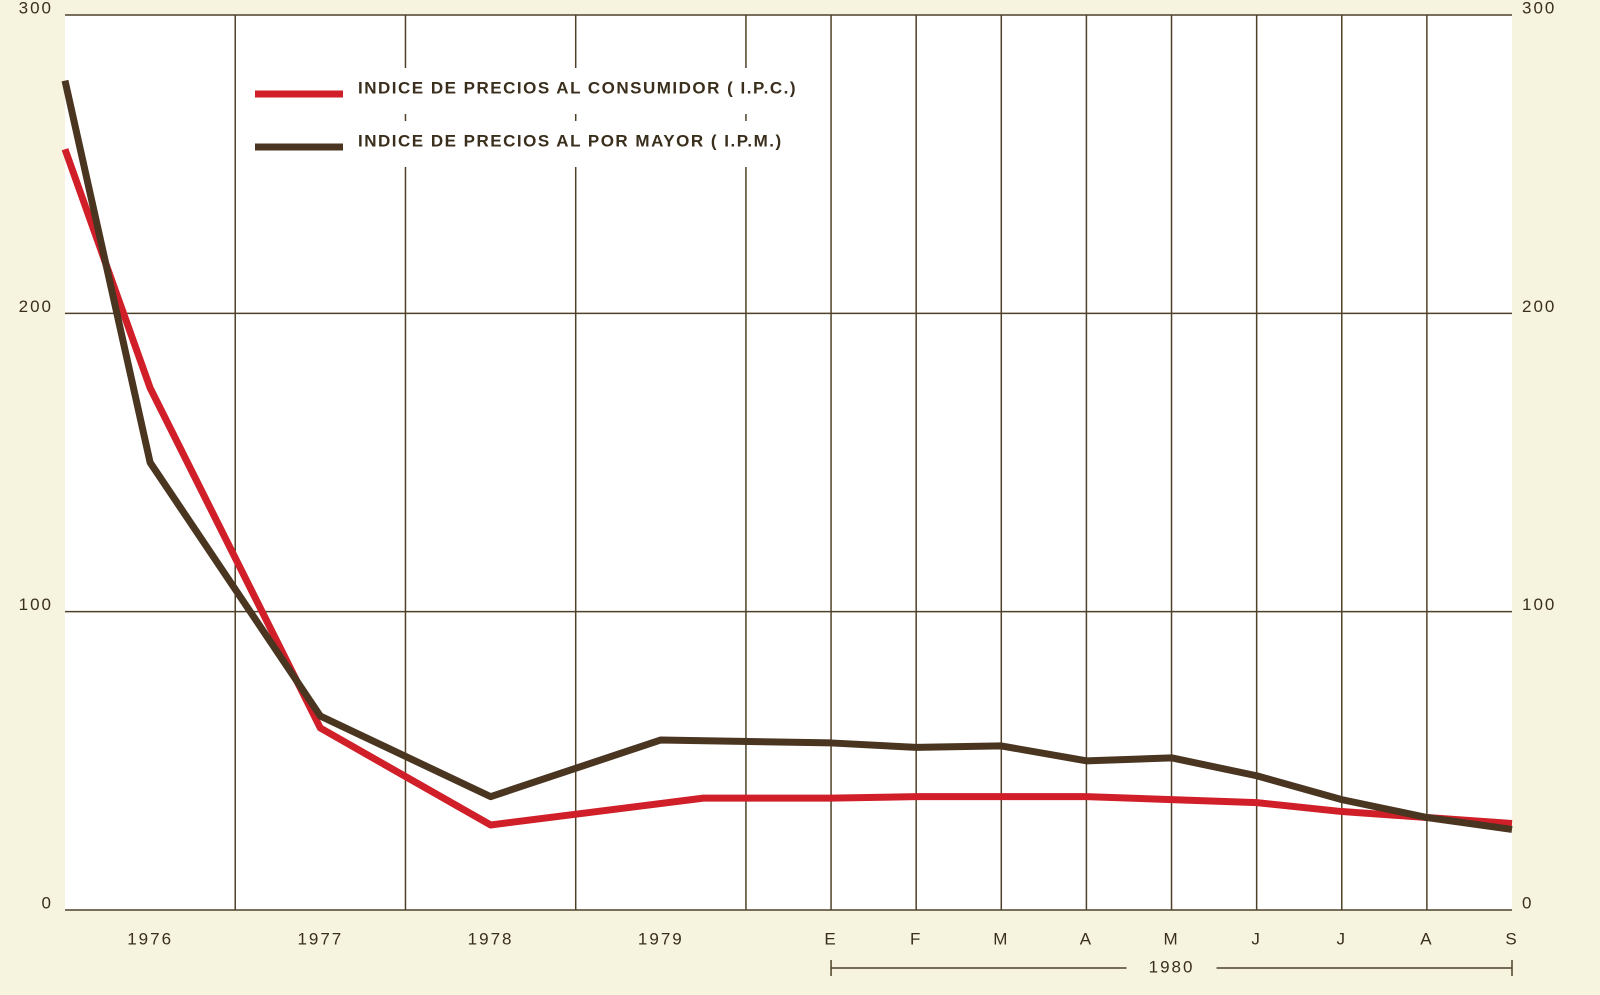 This screenshot has width=1600, height=995. What do you see at coordinates (1539, 8) in the screenshot?
I see `y2-tick-label: 300` at bounding box center [1539, 8].